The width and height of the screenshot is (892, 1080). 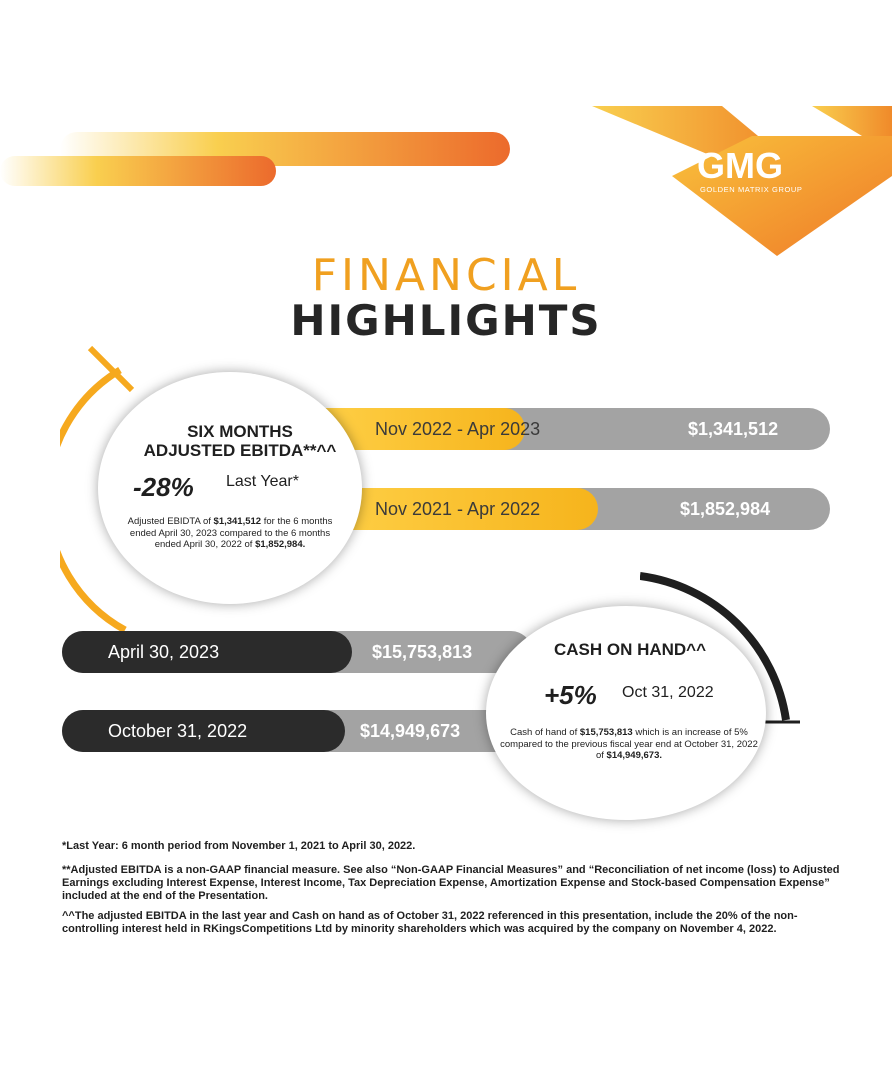 I want to click on ebitda-heading-line1: SIX MONTHS, so click(x=240, y=431).